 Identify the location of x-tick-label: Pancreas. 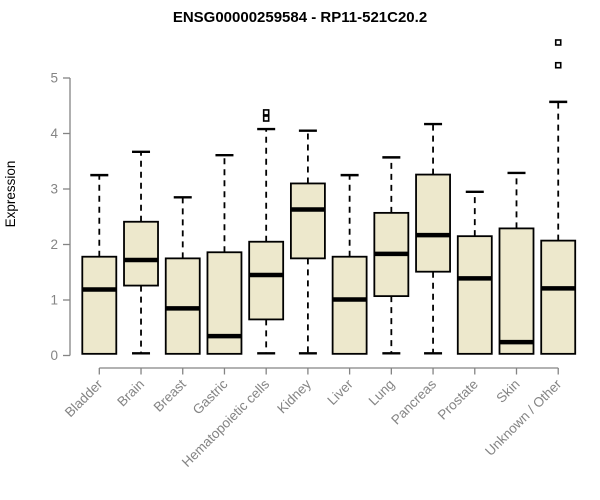
(413, 401).